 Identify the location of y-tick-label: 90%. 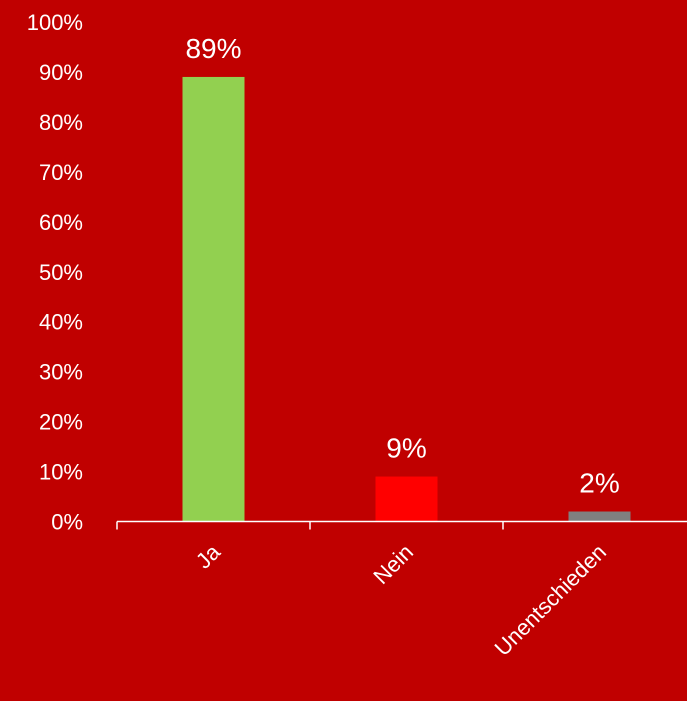
(61, 72).